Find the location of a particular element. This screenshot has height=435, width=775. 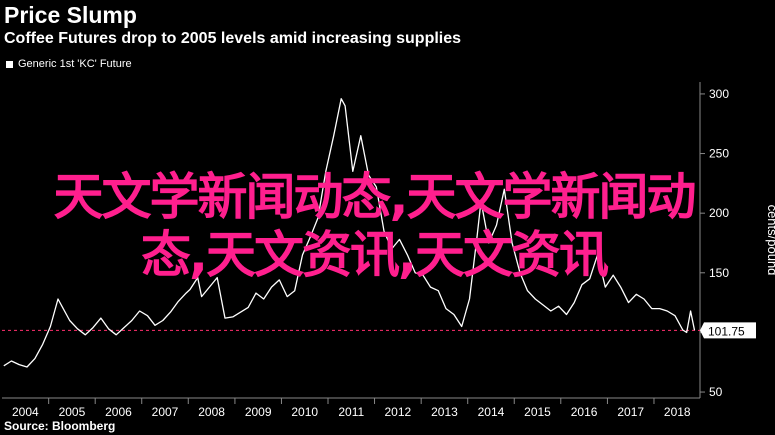

x-tick-label: 2008 is located at coordinates (211, 412).